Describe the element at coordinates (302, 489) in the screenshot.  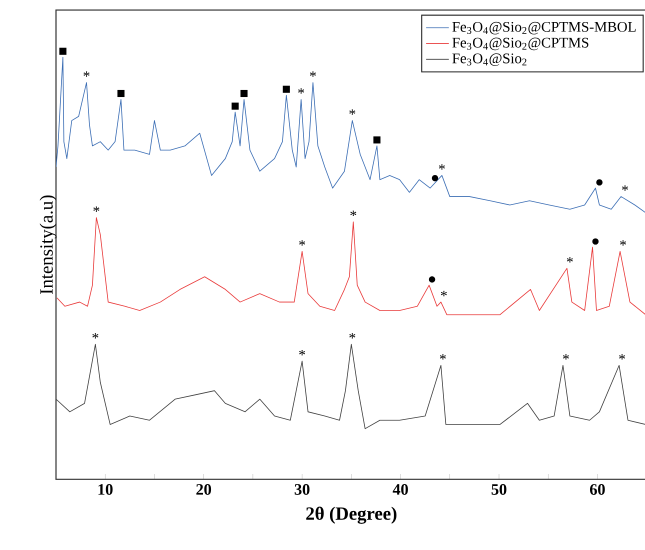
I see `x-tick-label: 30` at that location.